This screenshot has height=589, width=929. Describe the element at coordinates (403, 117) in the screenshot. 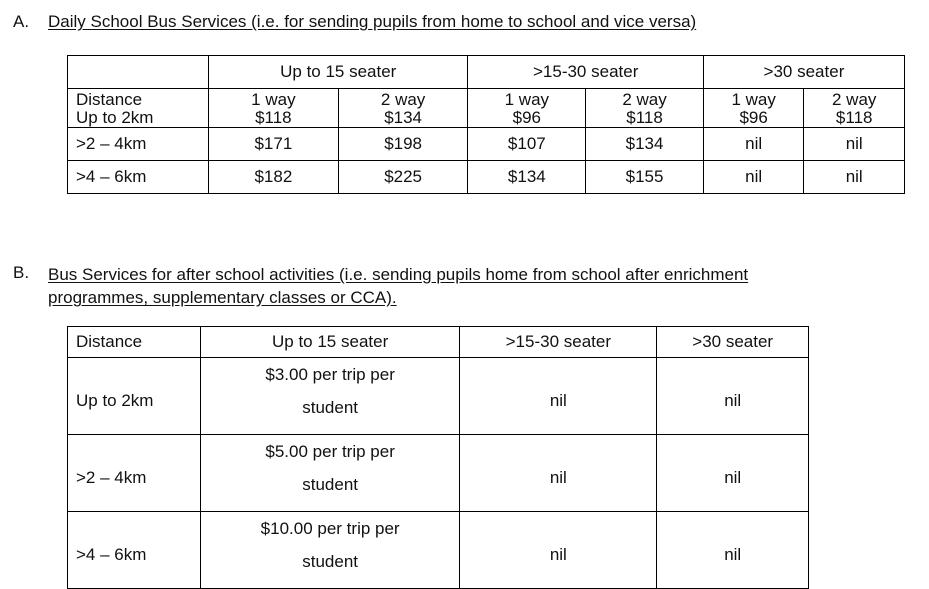

I see `value: $134` at that location.